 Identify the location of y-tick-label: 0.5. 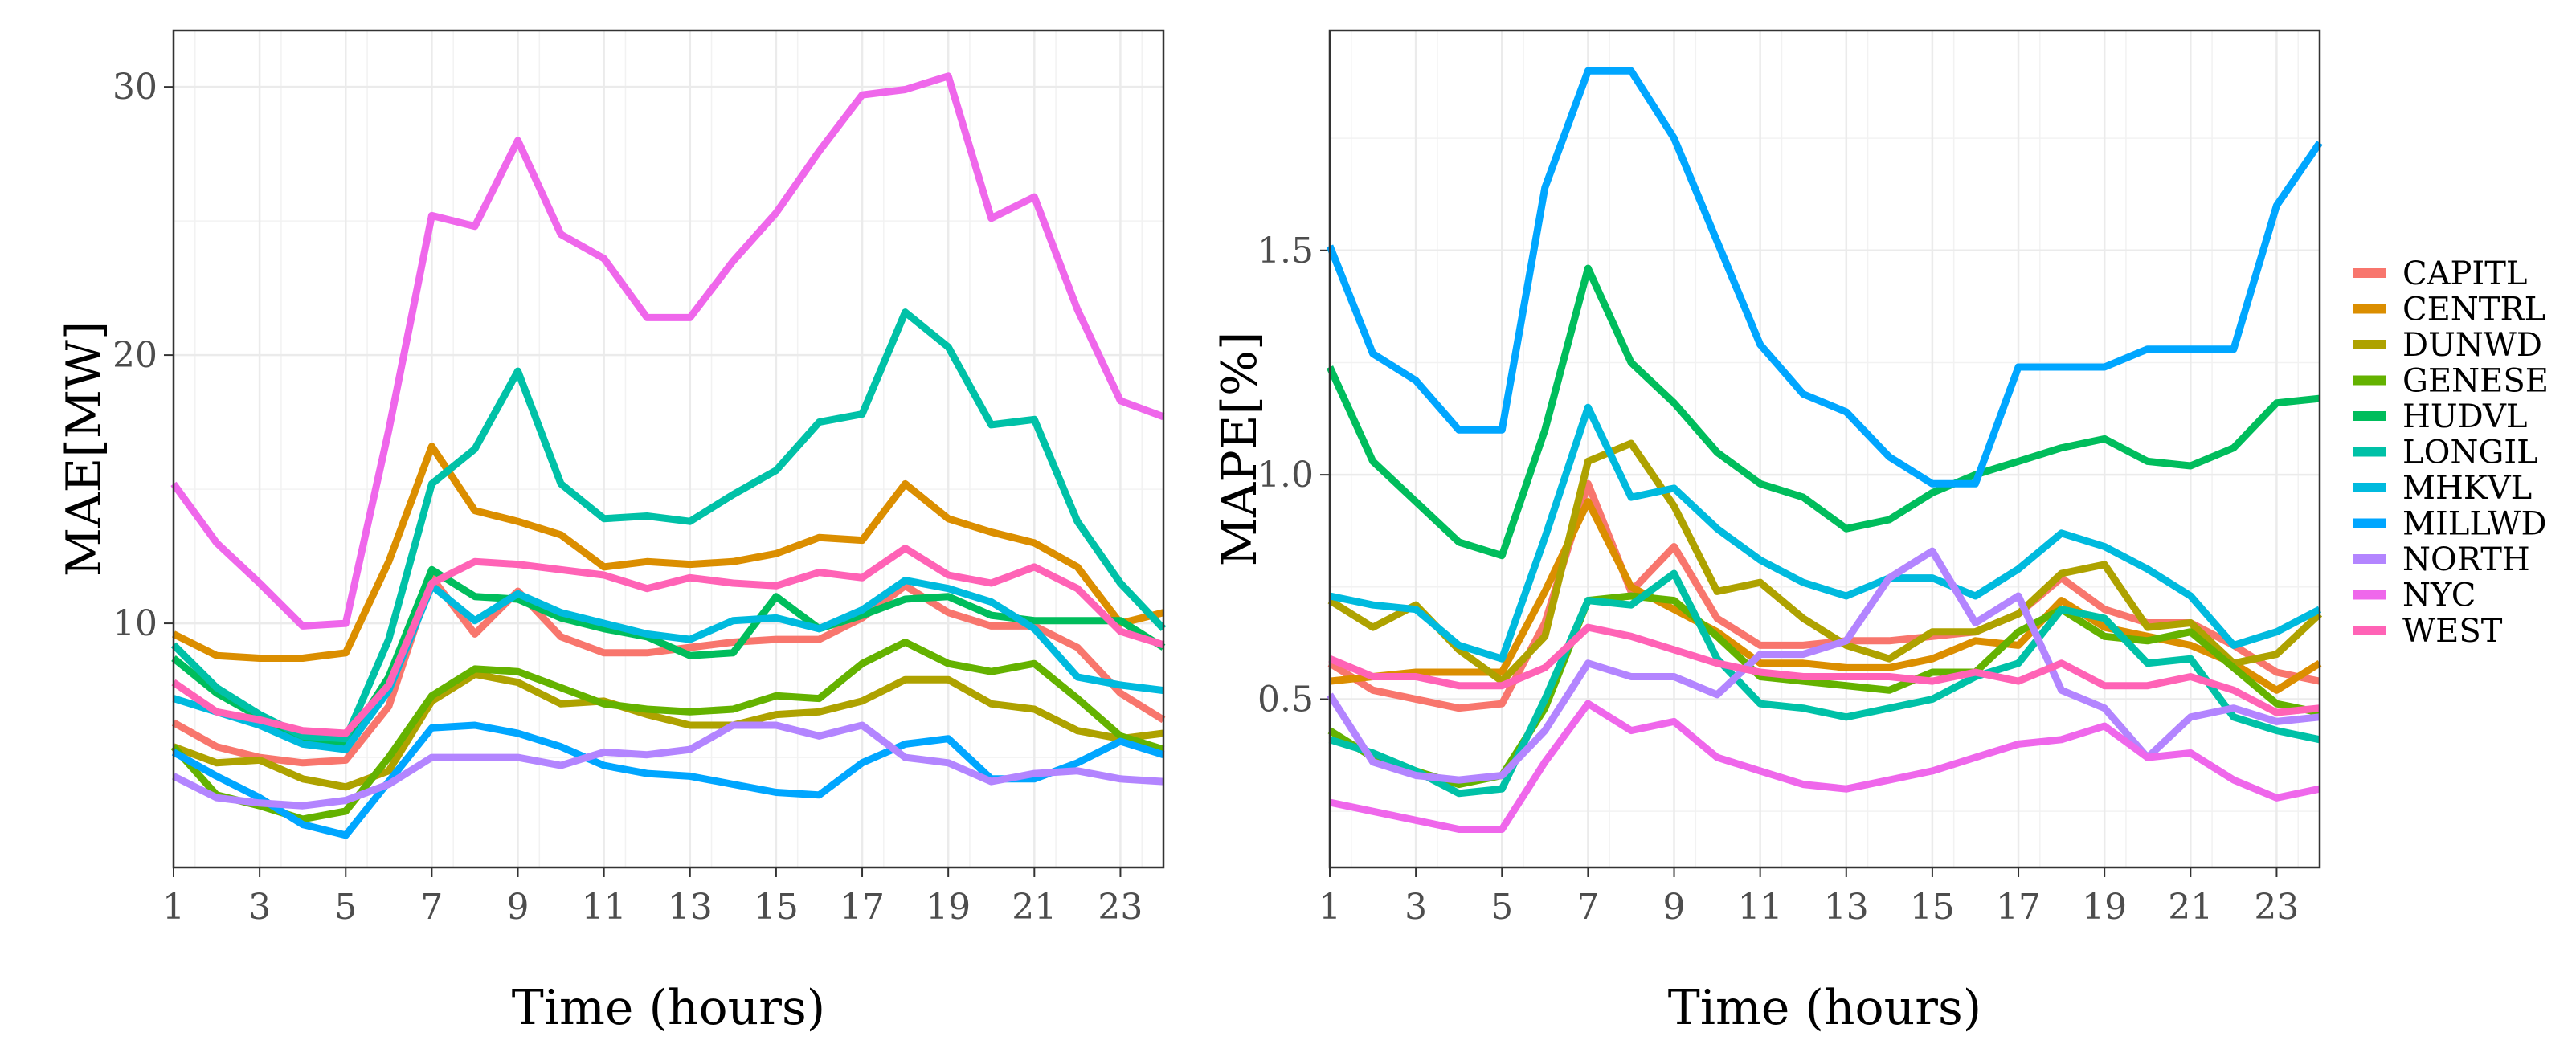
(1285, 699).